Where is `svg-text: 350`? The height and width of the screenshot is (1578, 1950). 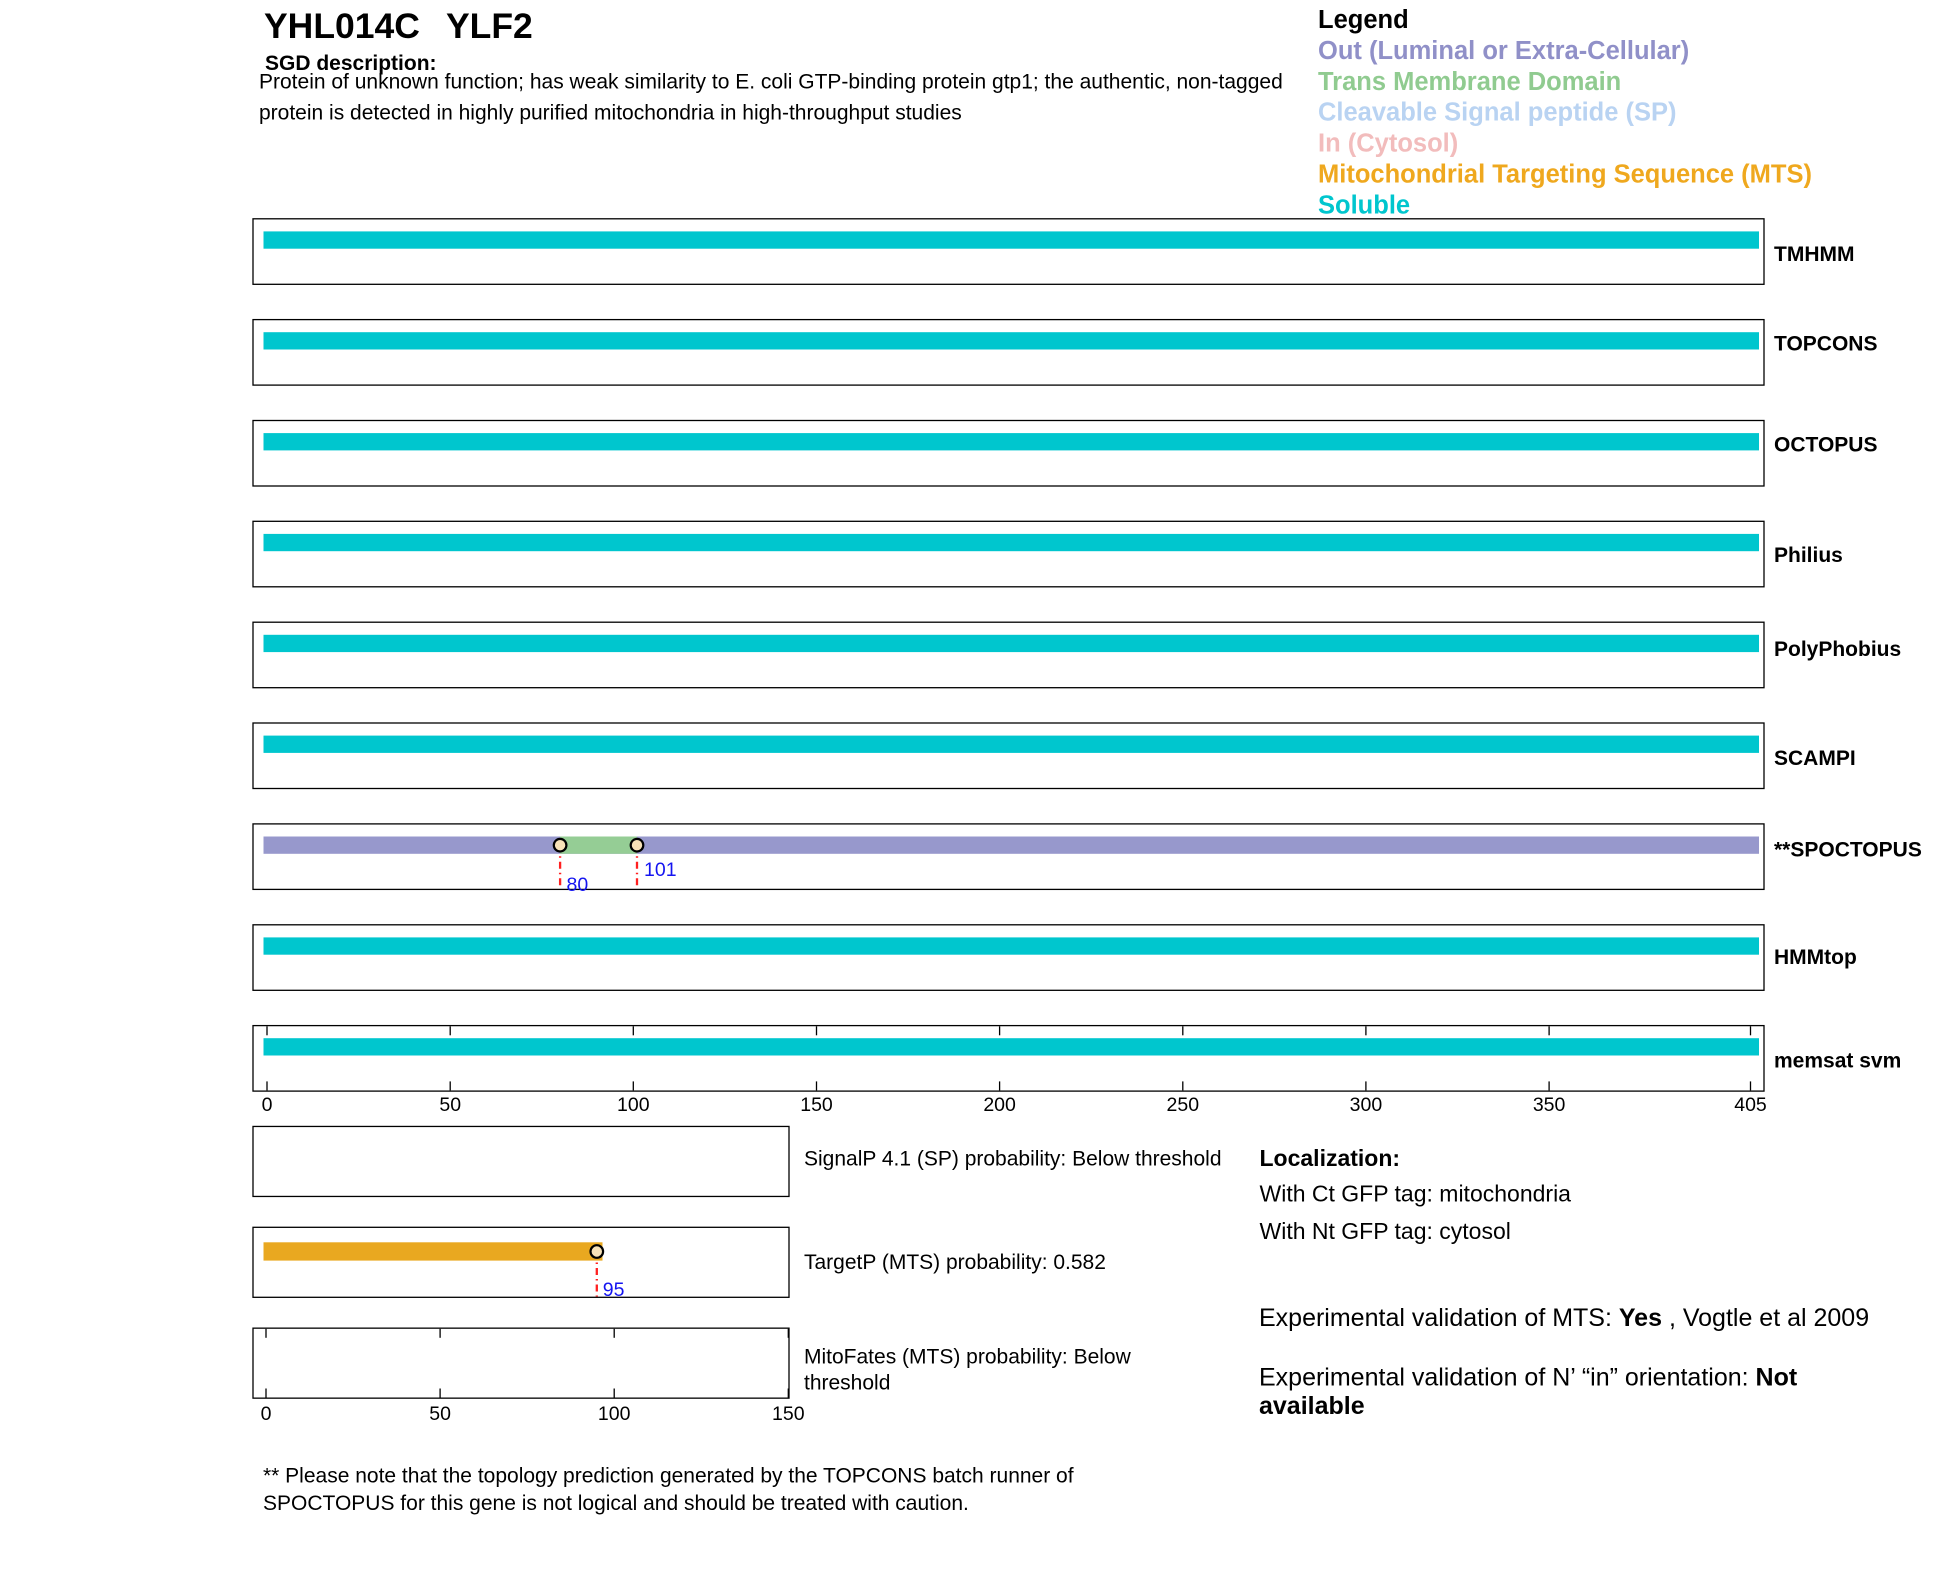
svg-text: 350 is located at coordinates (1549, 1105).